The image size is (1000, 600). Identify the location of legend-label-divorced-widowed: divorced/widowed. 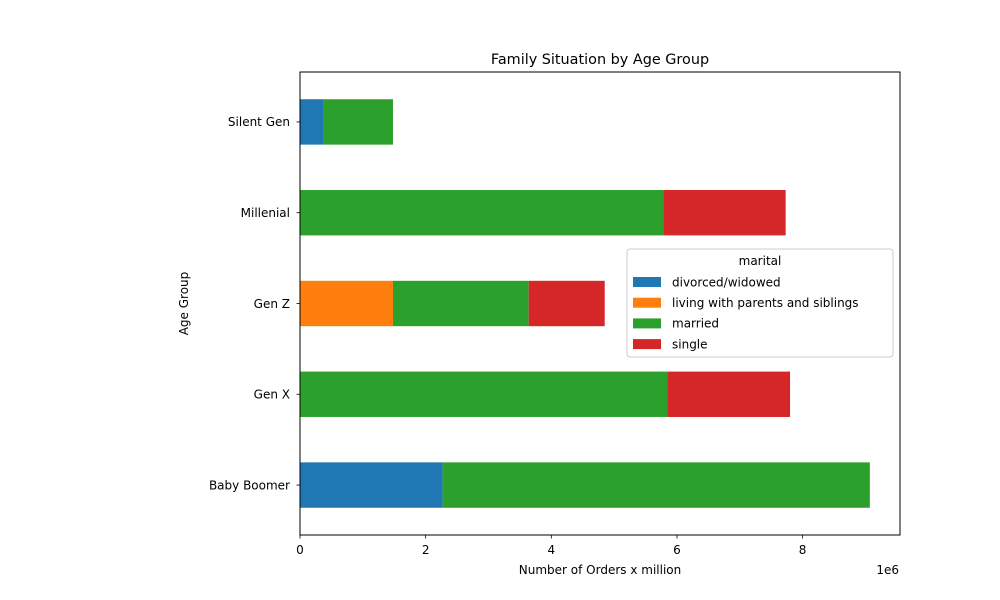
(726, 282).